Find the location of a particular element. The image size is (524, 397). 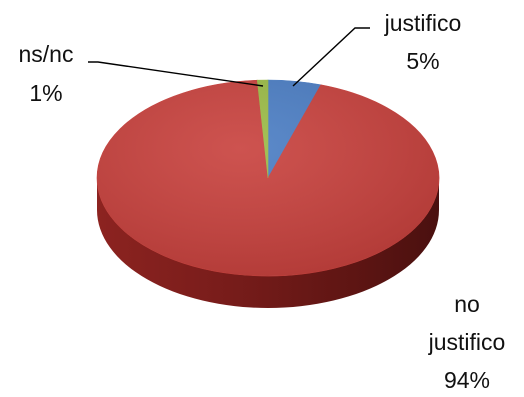

slice-value-ns-nc: 1% is located at coordinates (45, 93).